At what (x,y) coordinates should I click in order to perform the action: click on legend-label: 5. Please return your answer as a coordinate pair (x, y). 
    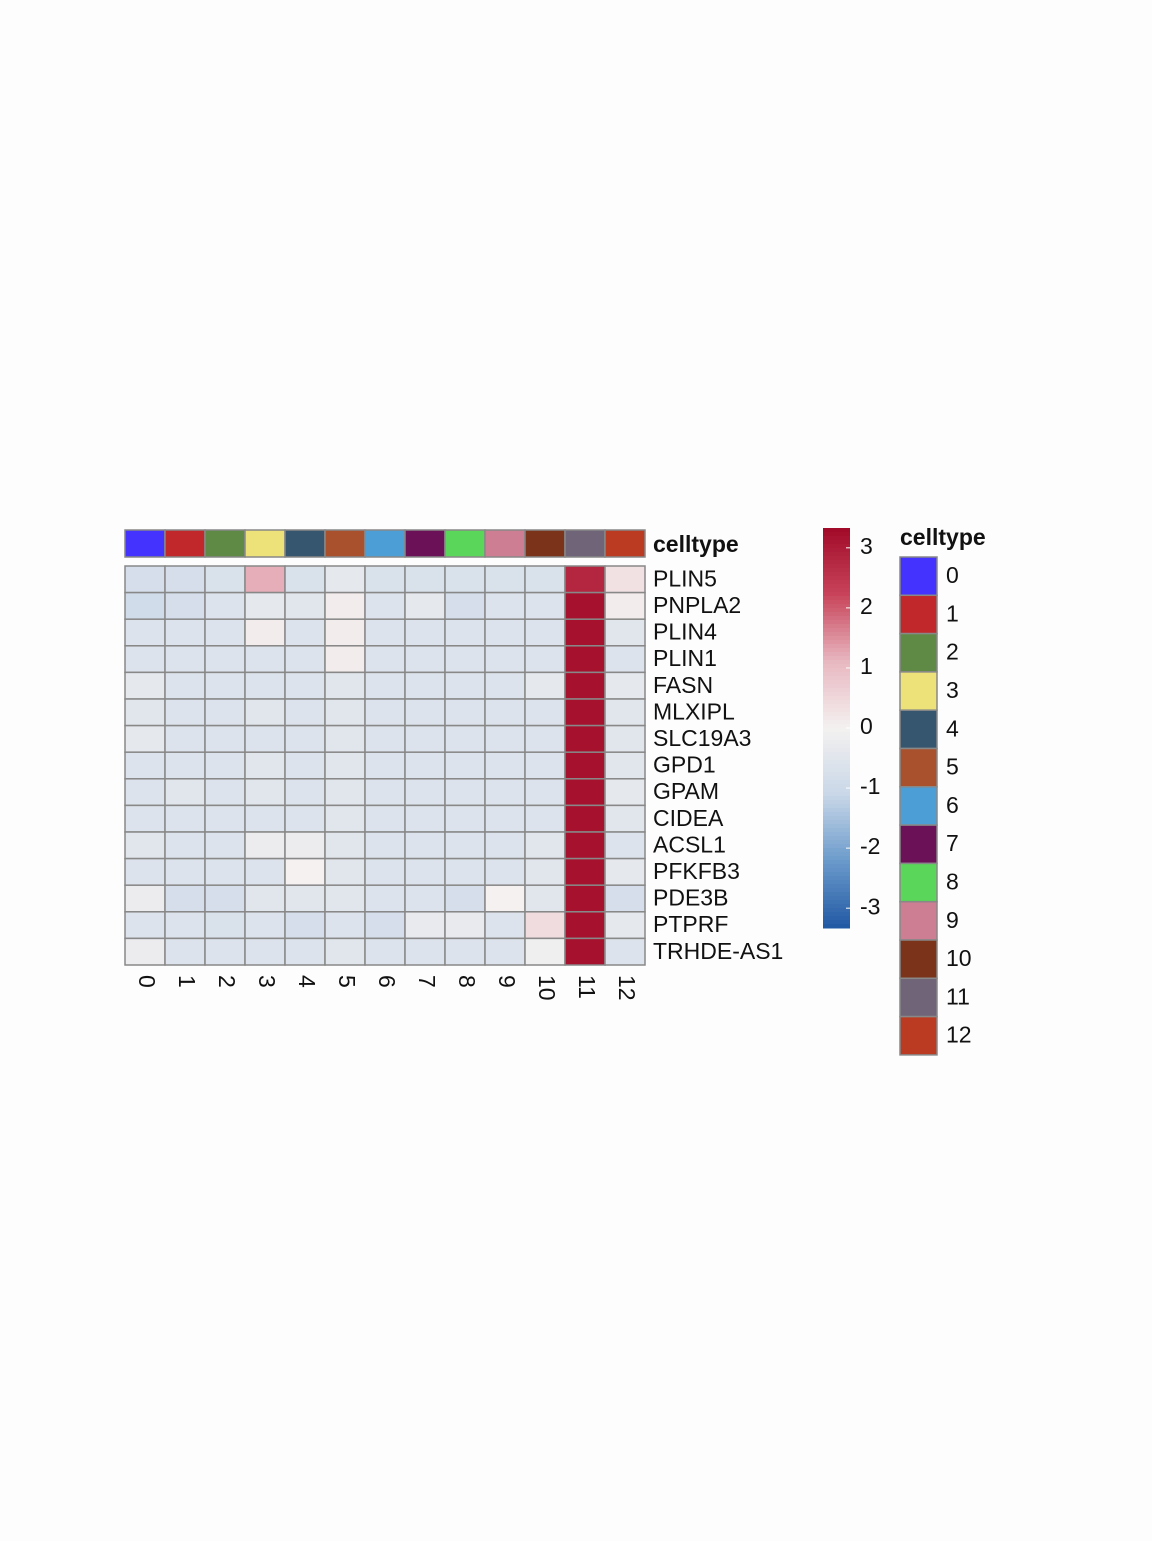
    Looking at the image, I should click on (952, 767).